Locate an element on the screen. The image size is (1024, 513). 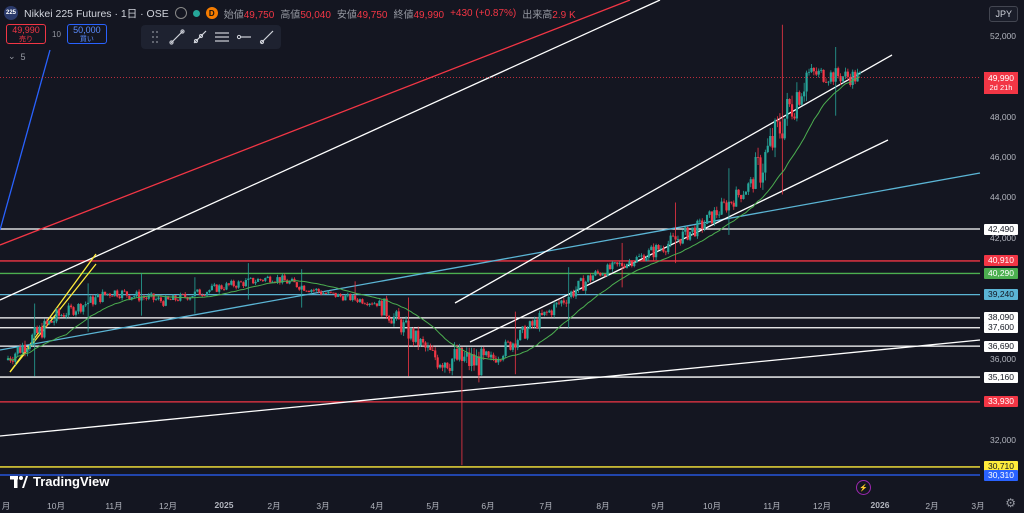
price-scale-label: 44,000 is located at coordinates (1003, 197).